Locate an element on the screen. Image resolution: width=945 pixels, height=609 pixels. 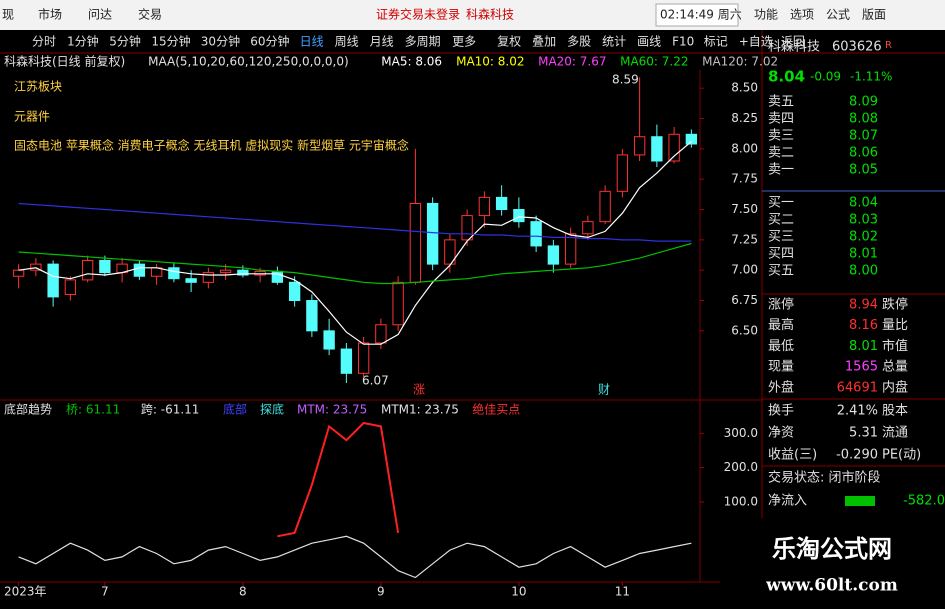
row-value: 8.05 is located at coordinates (863, 170).